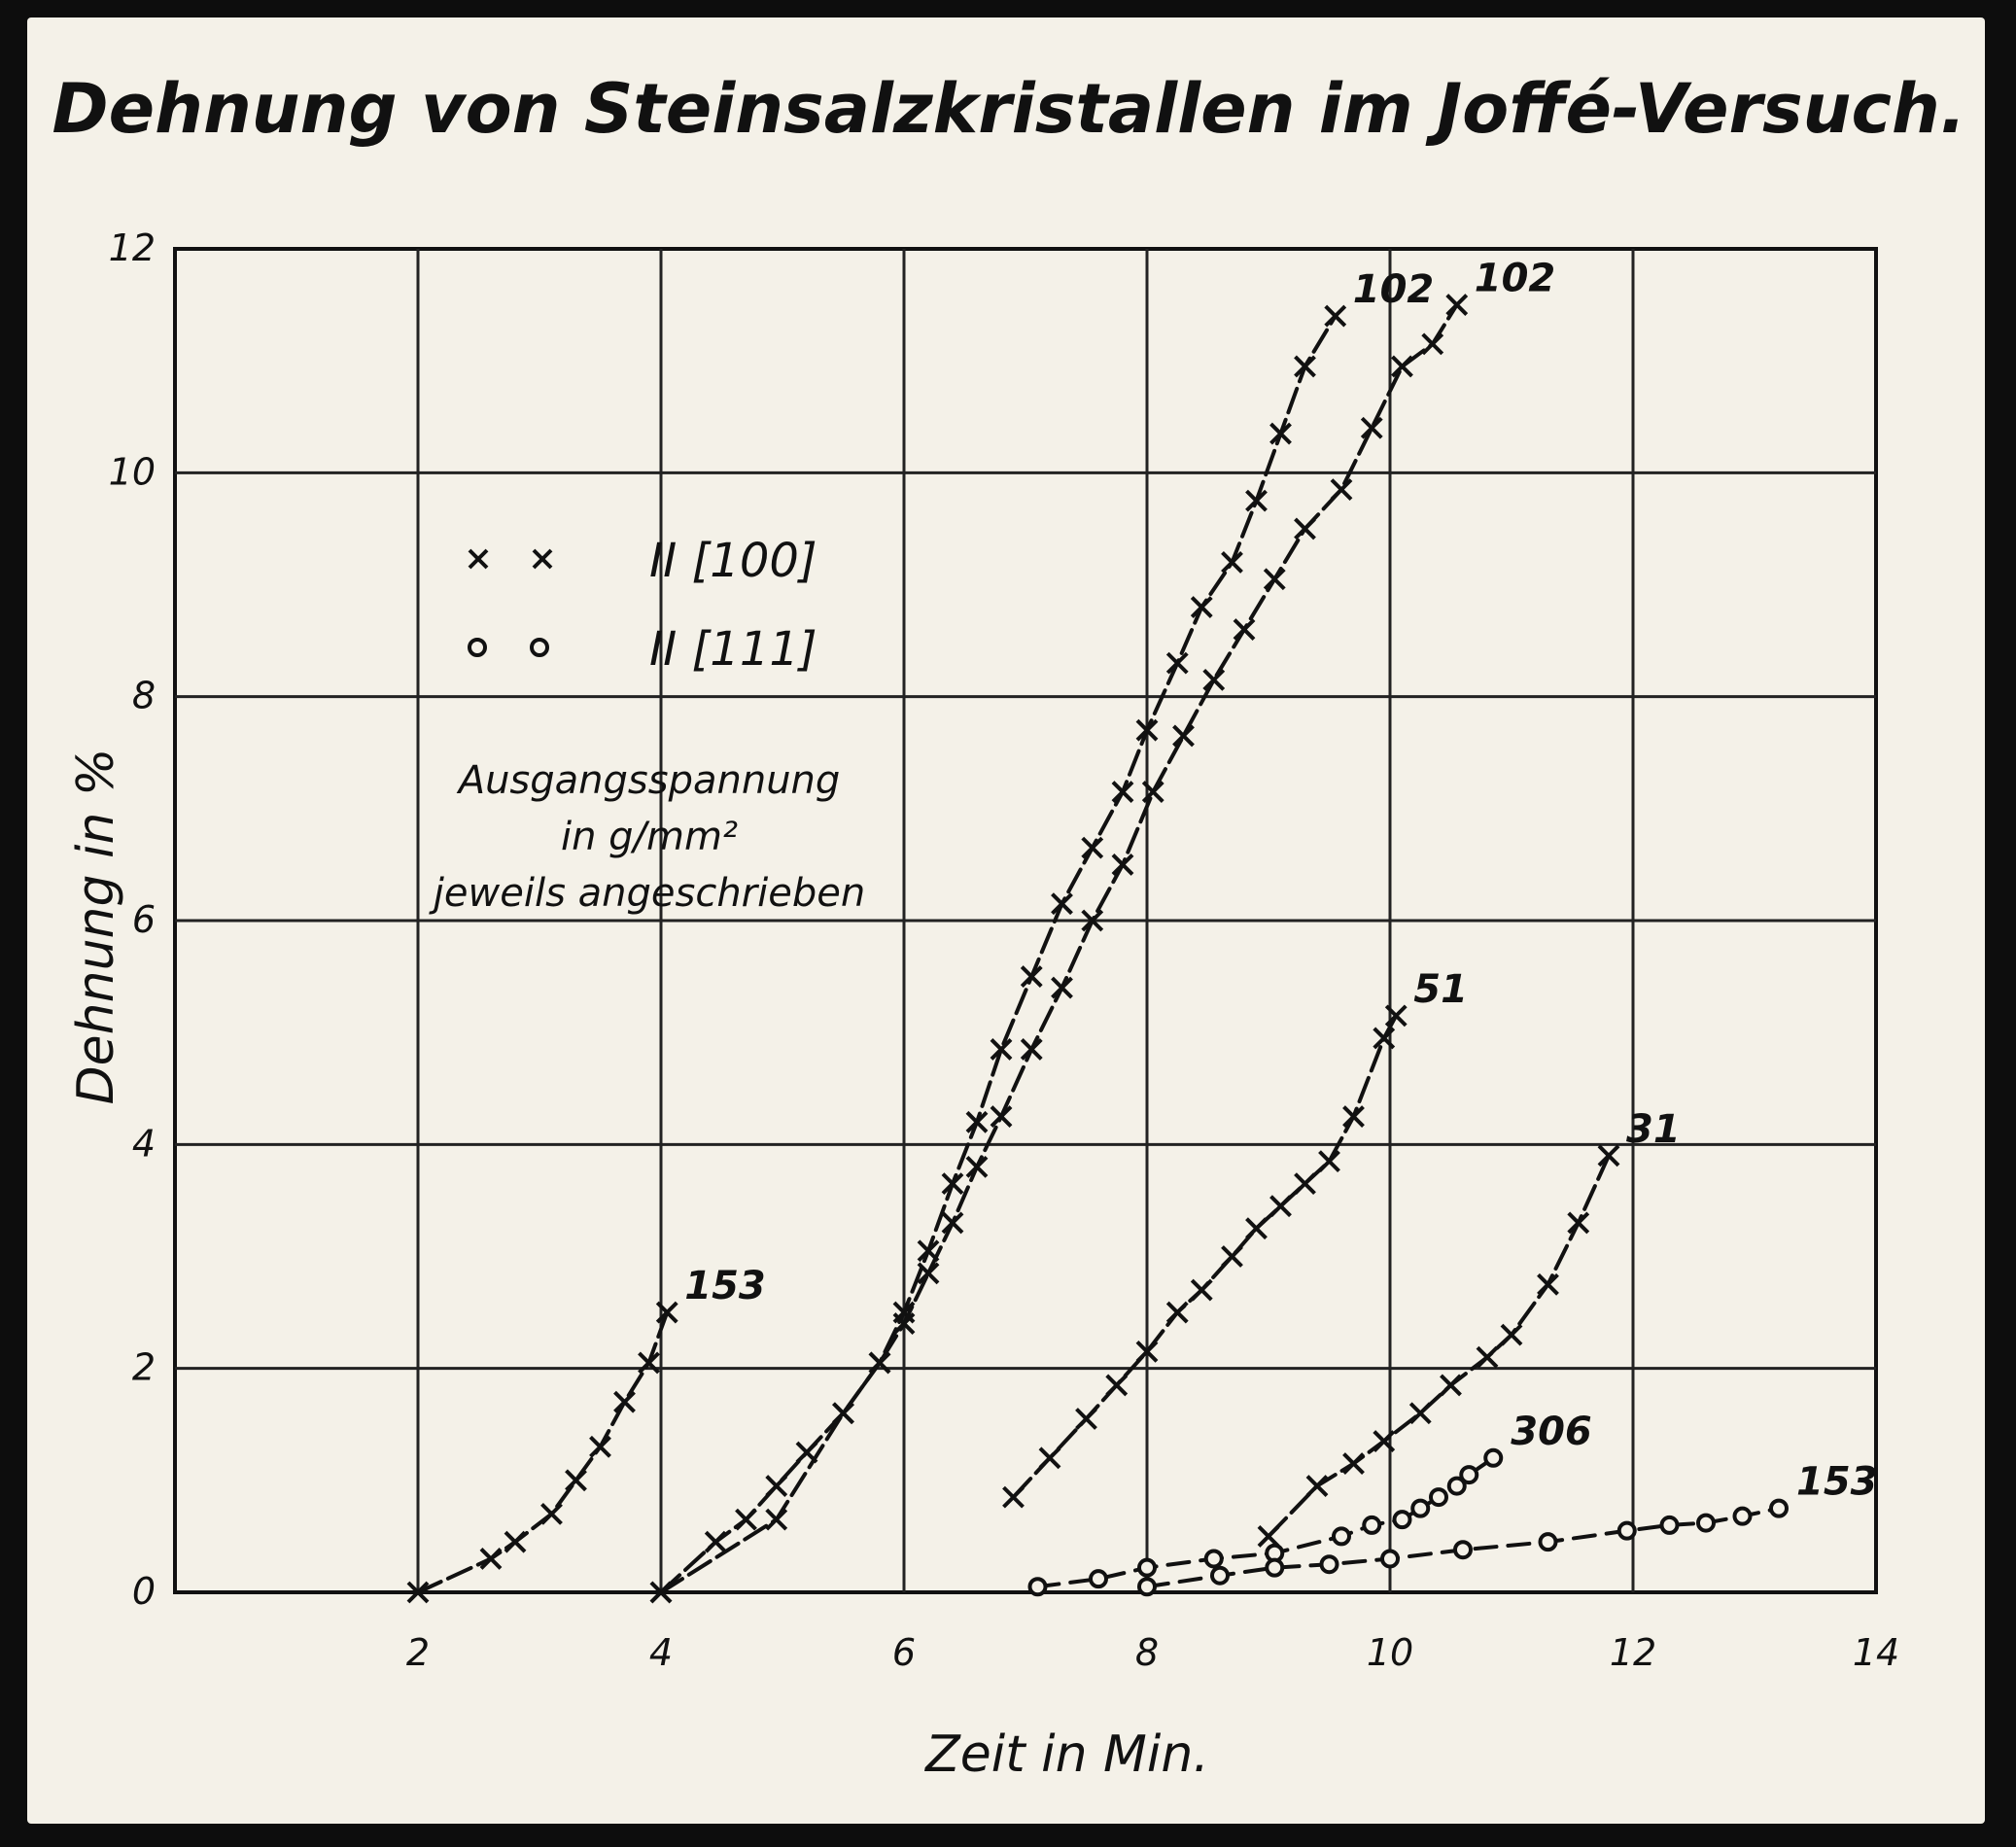 This screenshot has height=1847, width=2016. What do you see at coordinates (510, 559) in the screenshot?
I see `legend-x-marker-icon` at bounding box center [510, 559].